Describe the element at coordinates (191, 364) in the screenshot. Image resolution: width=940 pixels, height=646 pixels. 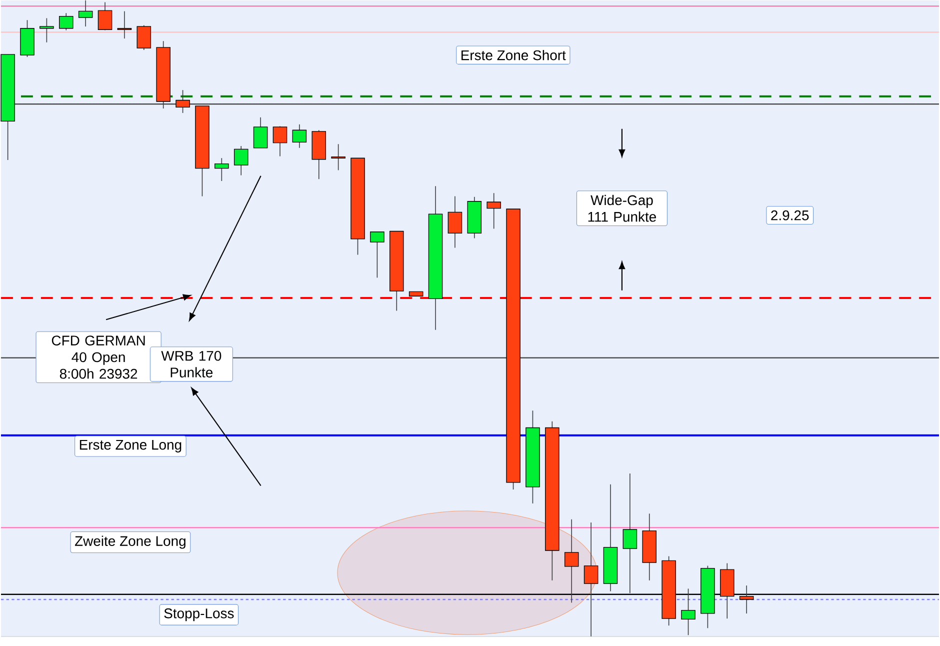
I see `annotation: WRB 170 Punkte` at that location.